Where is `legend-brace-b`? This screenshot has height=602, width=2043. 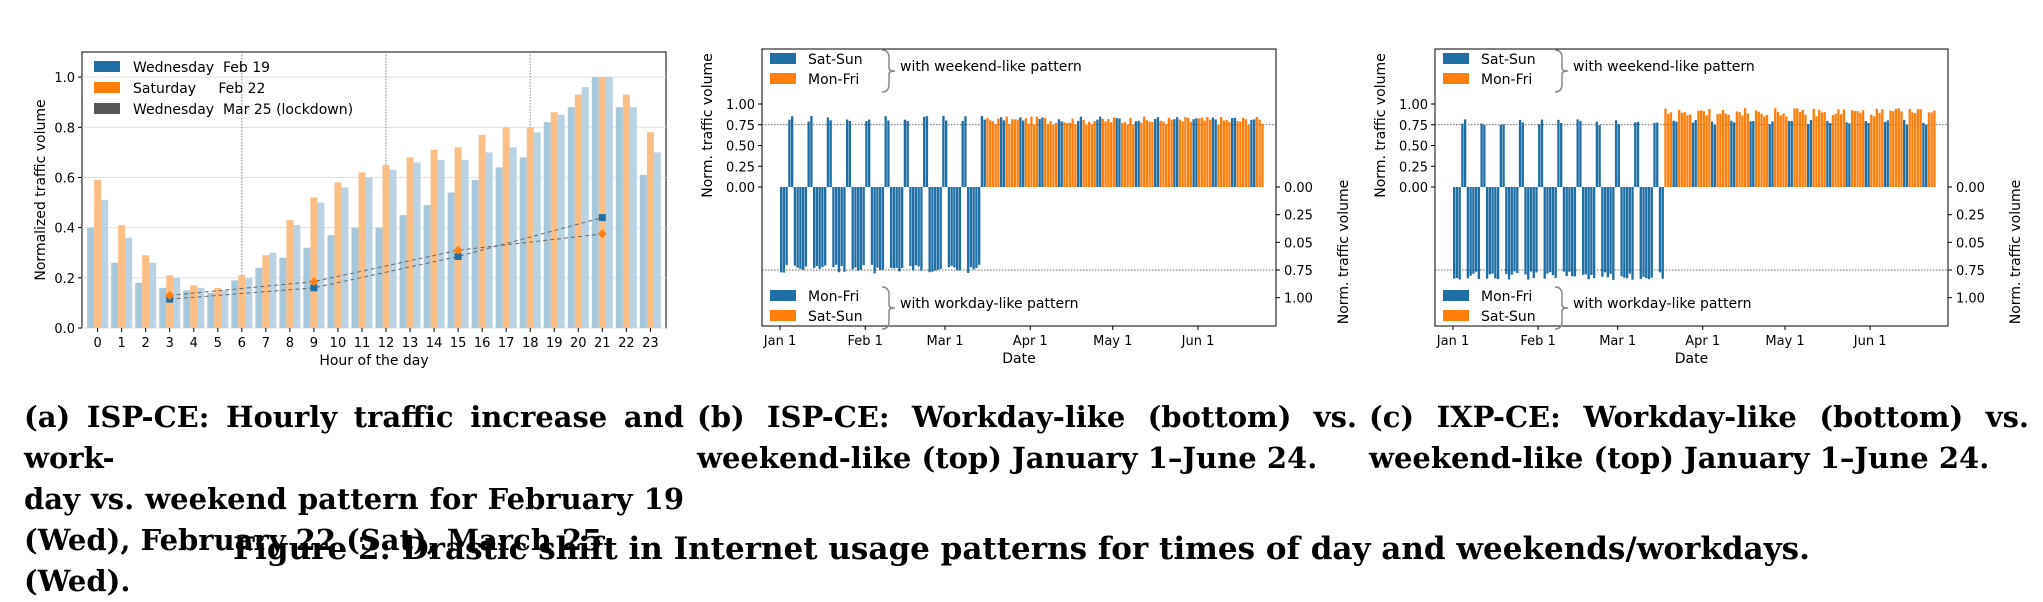
legend-brace-b is located at coordinates (888, 308).